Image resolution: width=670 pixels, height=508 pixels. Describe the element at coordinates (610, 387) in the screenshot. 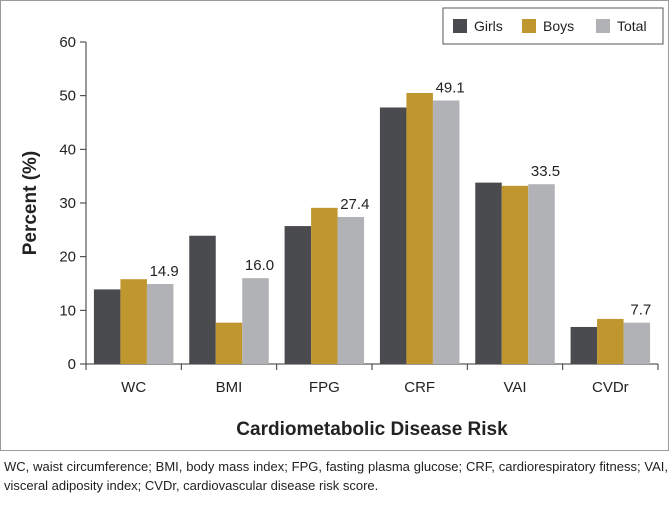

I see `x-tick-label-cvdr: CVDr` at that location.